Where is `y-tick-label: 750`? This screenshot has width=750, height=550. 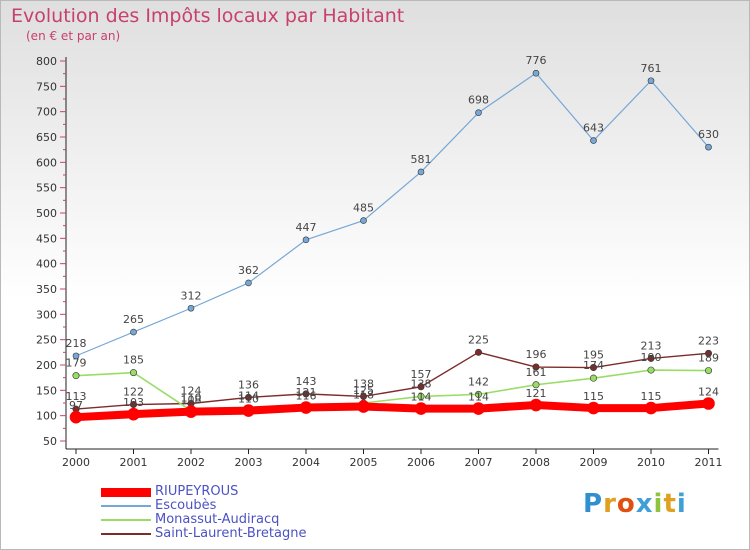 y-tick-label: 750 is located at coordinates (46, 86).